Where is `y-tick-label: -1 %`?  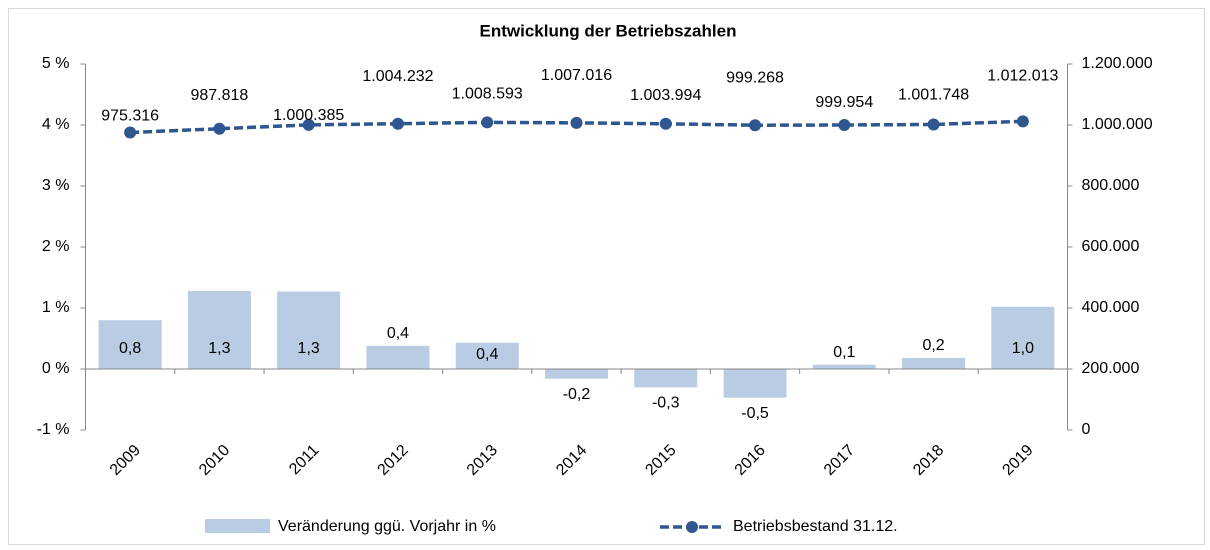 y-tick-label: -1 % is located at coordinates (53, 429).